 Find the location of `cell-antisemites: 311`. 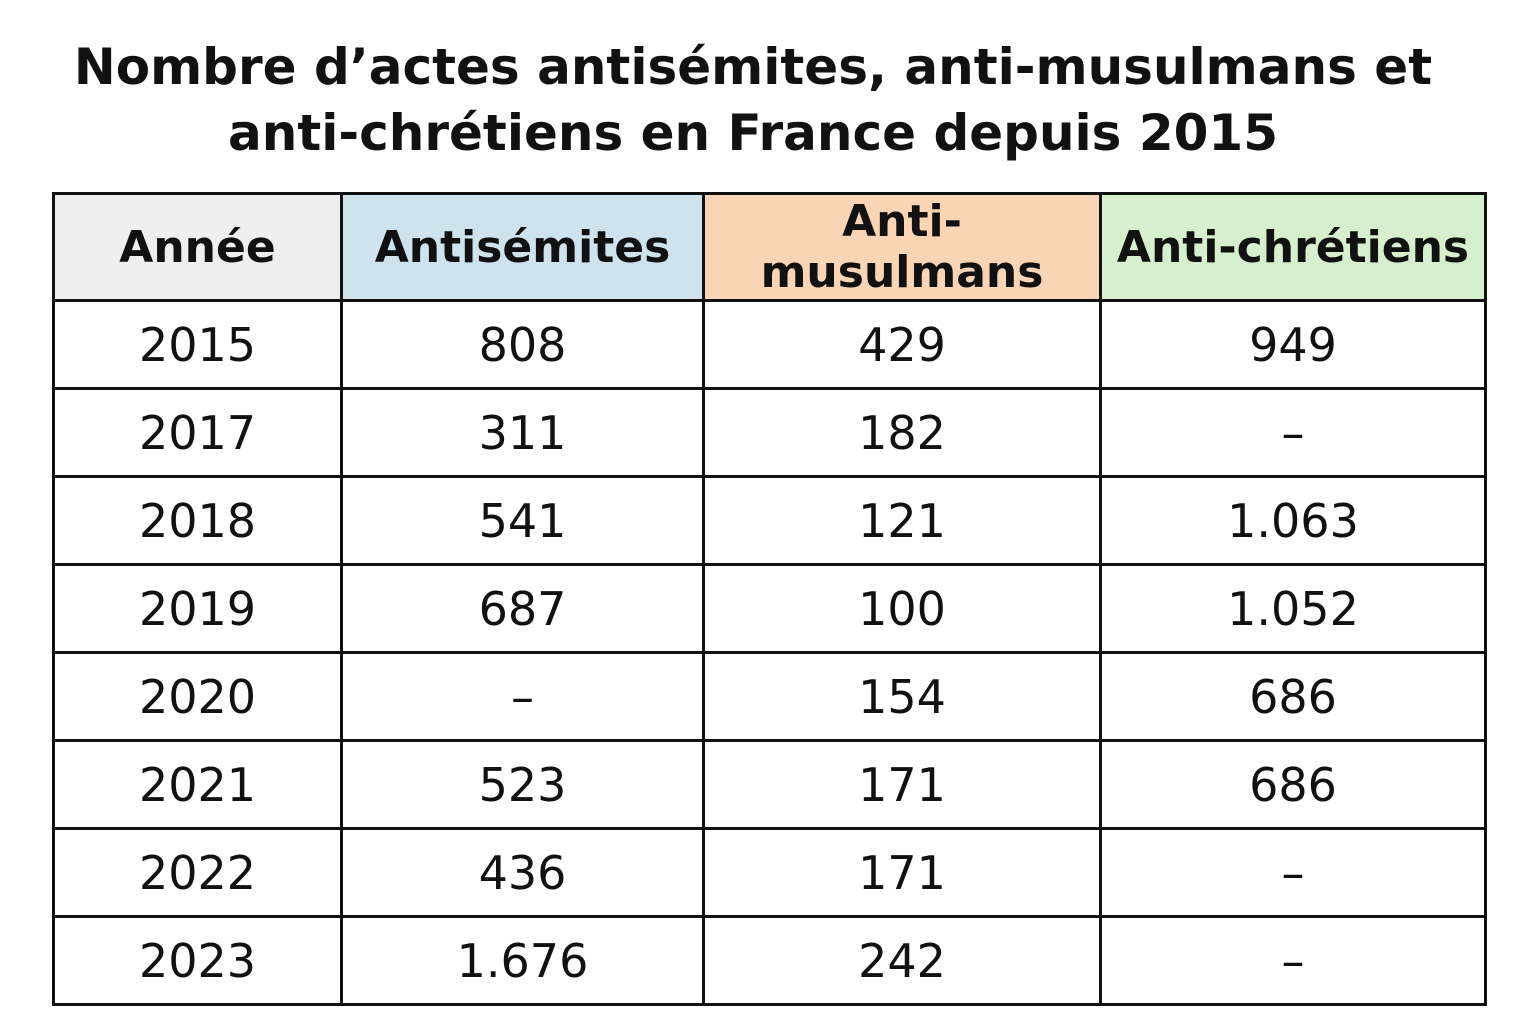

cell-antisemites: 311 is located at coordinates (522, 432).